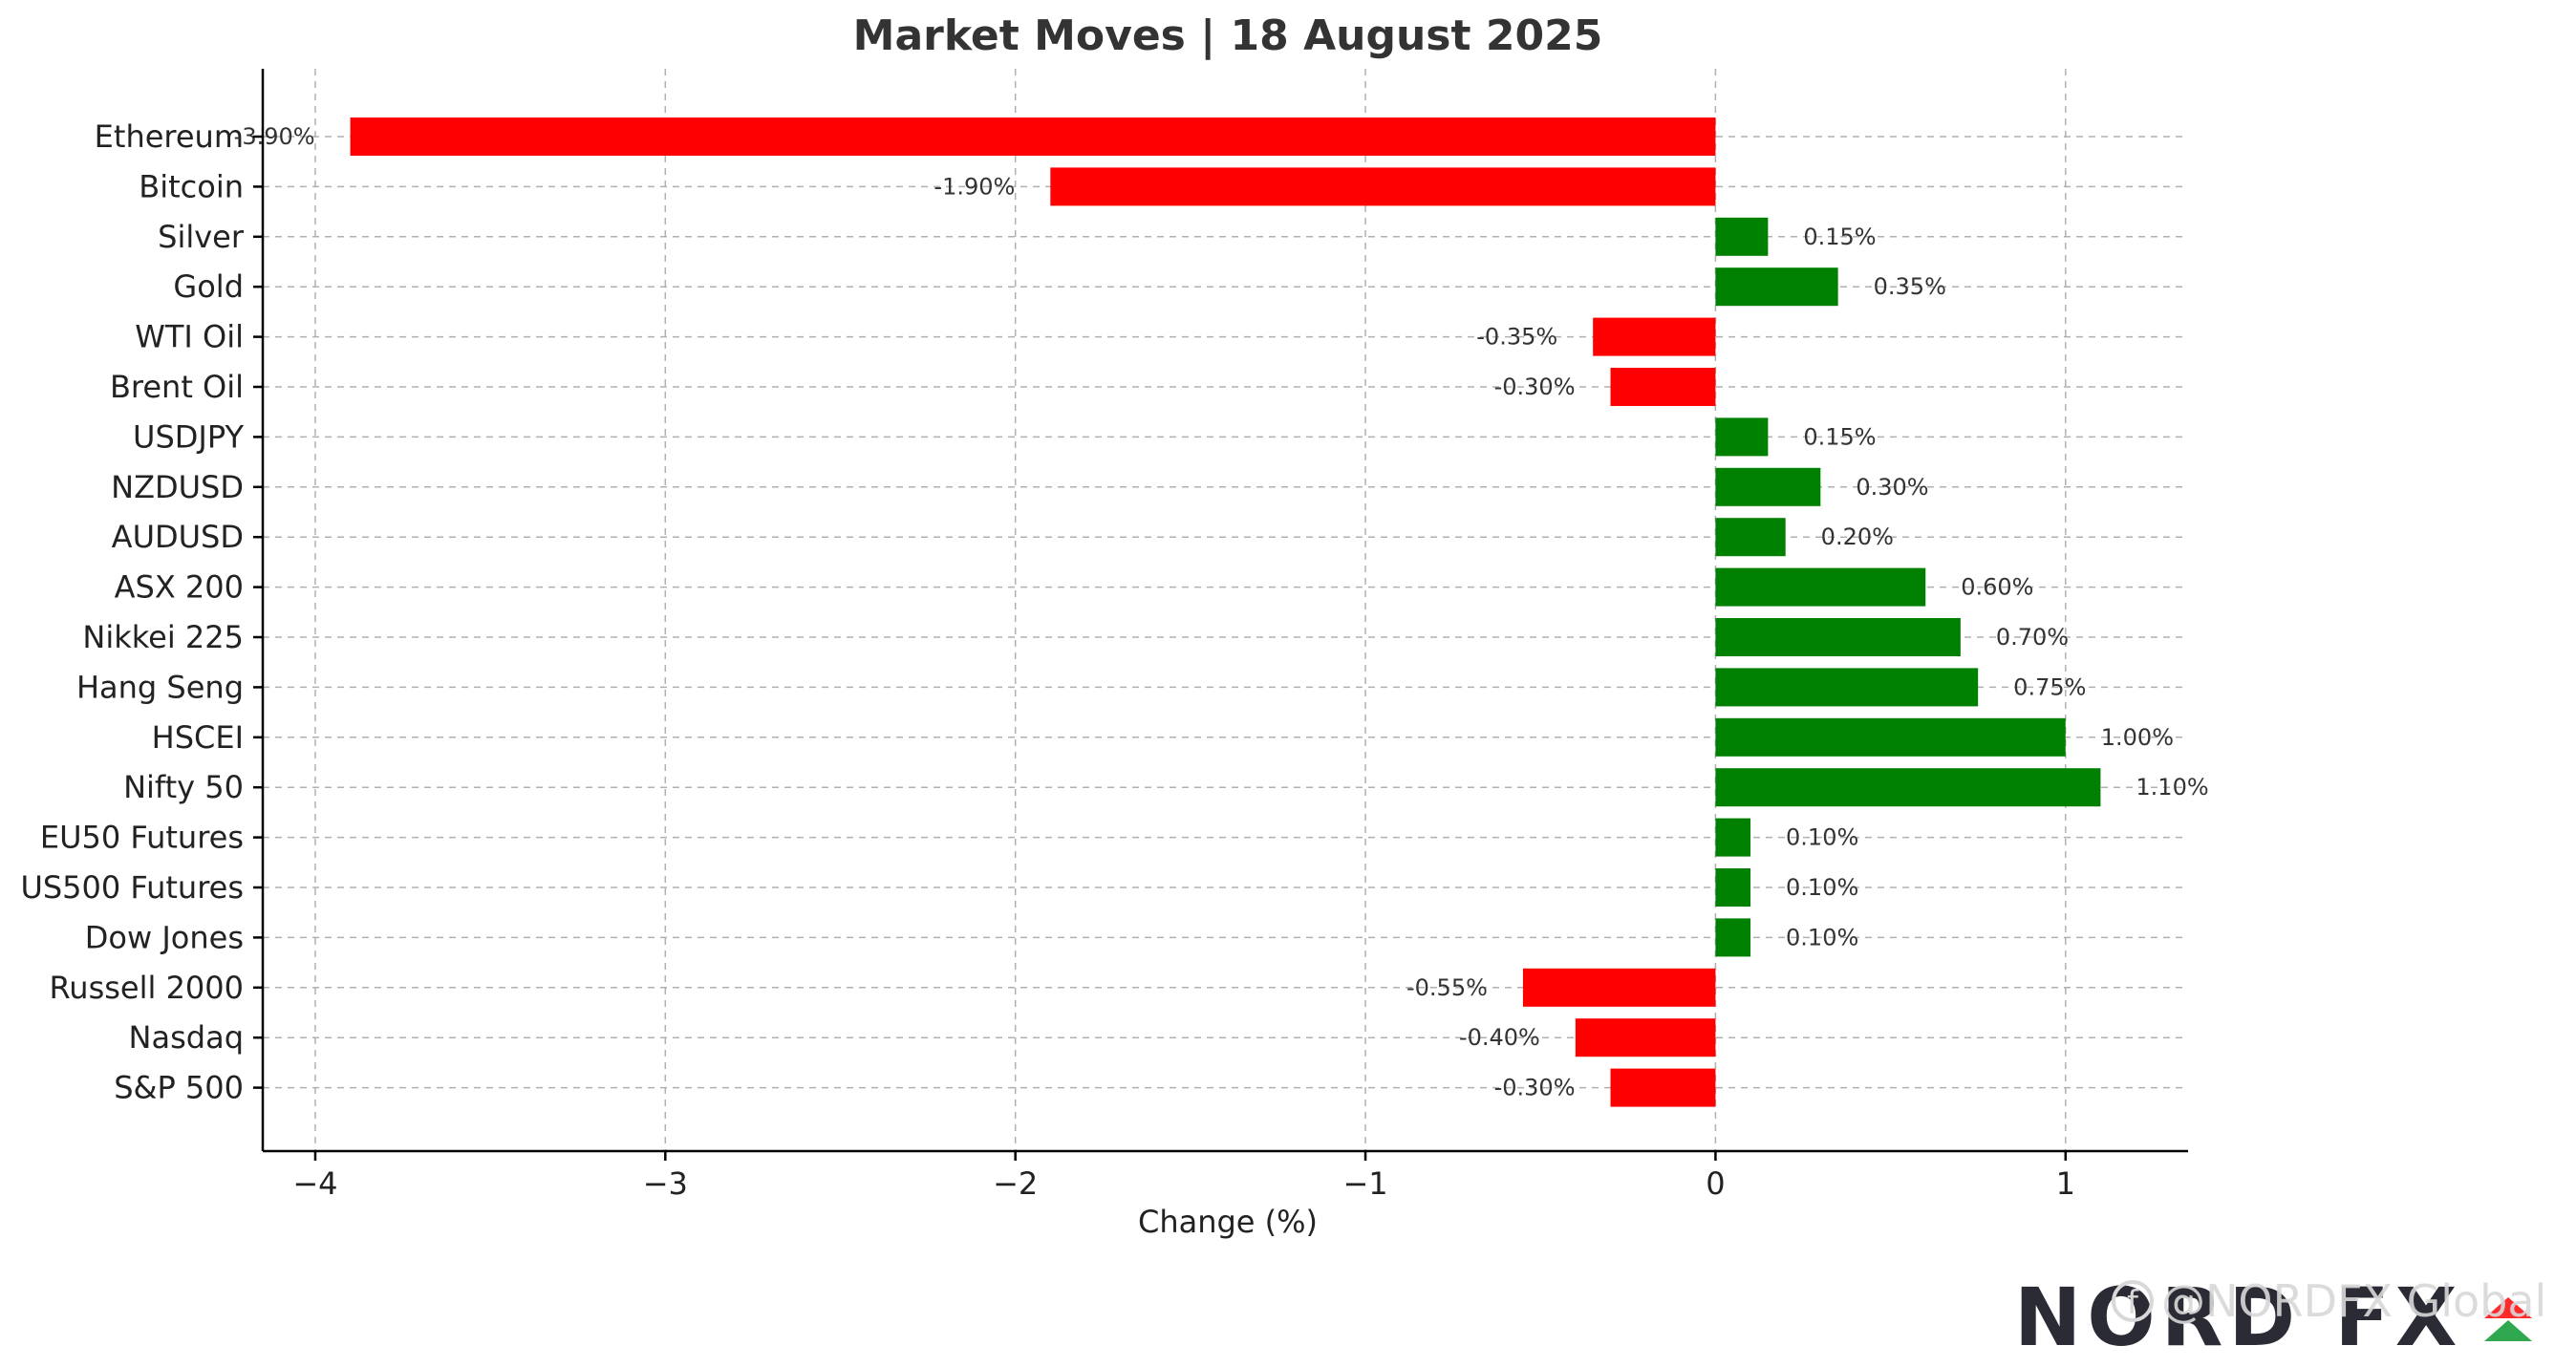  What do you see at coordinates (177, 487) in the screenshot?
I see `category-label: NZDUSD` at bounding box center [177, 487].